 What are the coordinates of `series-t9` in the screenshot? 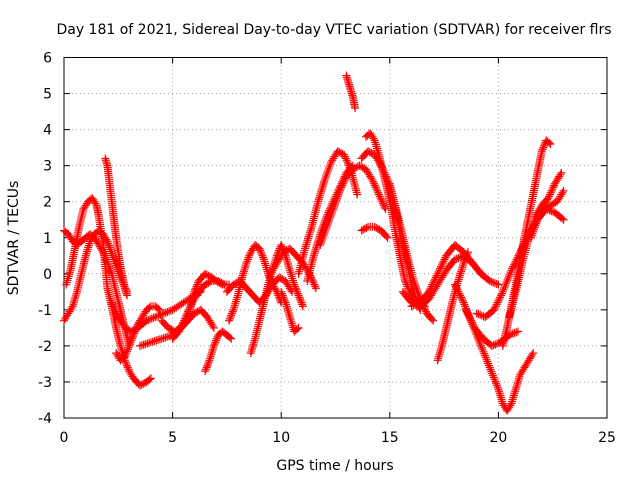 It's located at (198, 310).